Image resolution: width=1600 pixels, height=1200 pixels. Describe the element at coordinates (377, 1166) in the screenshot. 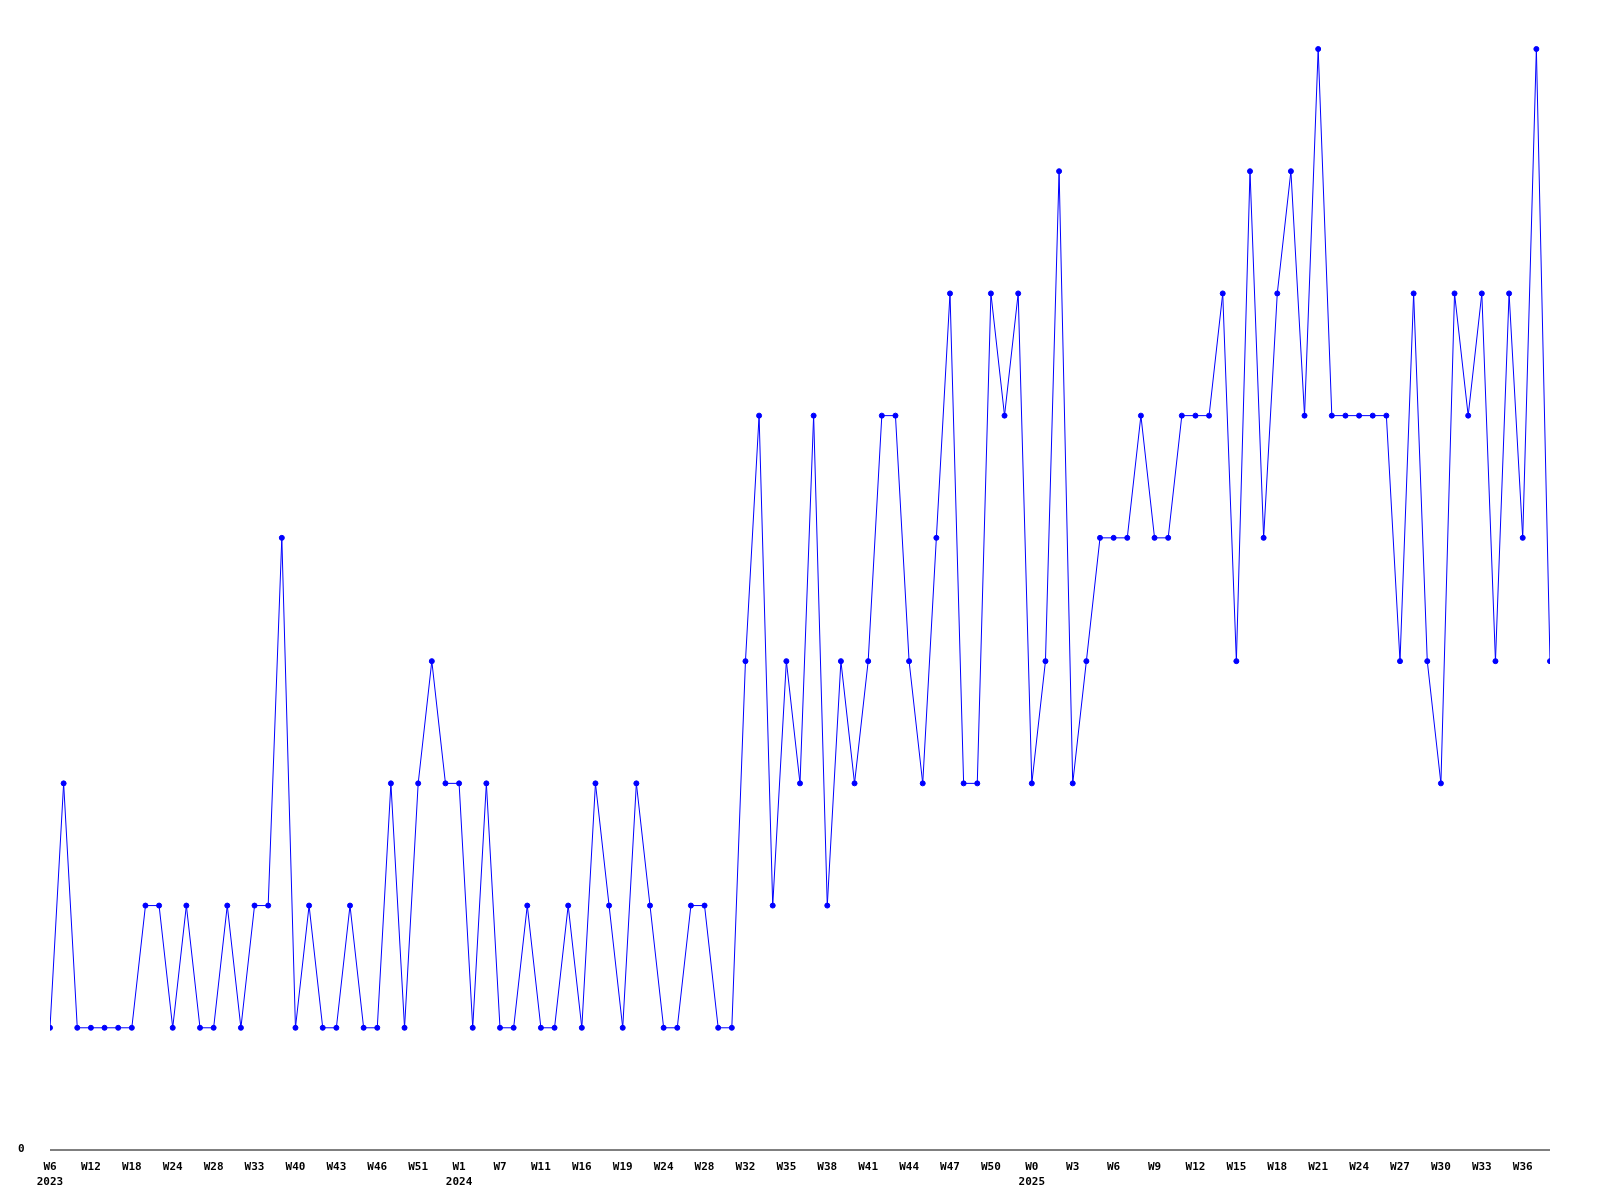

I see `x-tick-label: W46` at that location.